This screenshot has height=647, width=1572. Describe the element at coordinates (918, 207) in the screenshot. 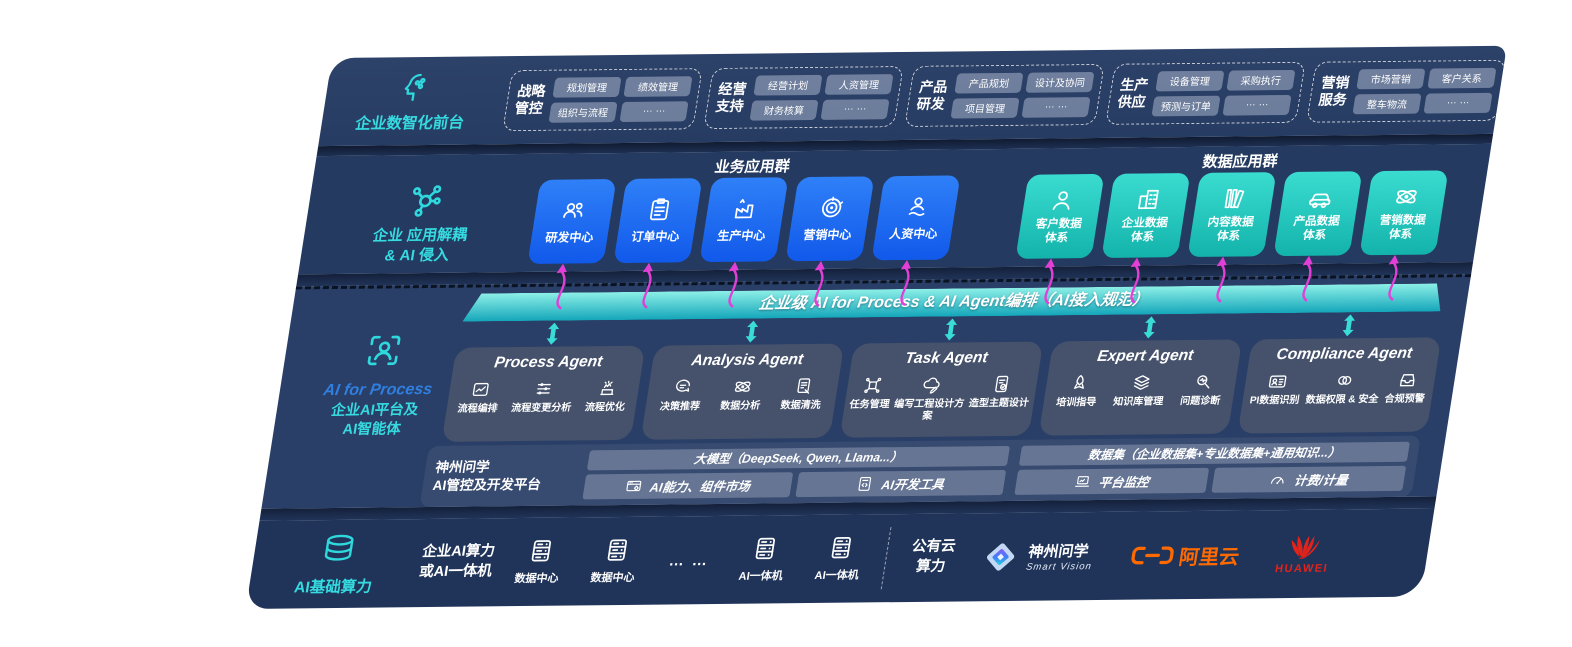

I see `people-wave-icon` at that location.